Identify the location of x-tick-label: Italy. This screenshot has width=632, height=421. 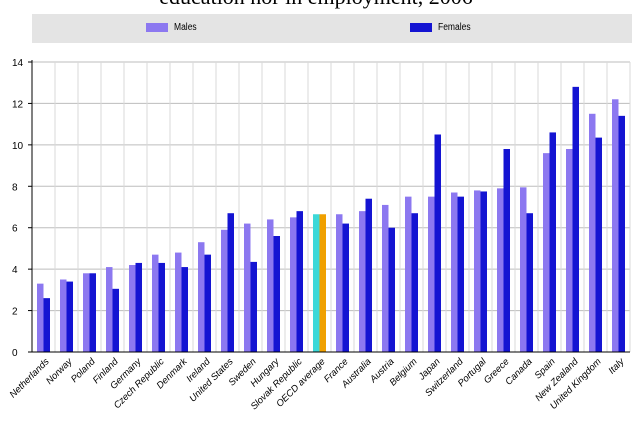
(617, 365).